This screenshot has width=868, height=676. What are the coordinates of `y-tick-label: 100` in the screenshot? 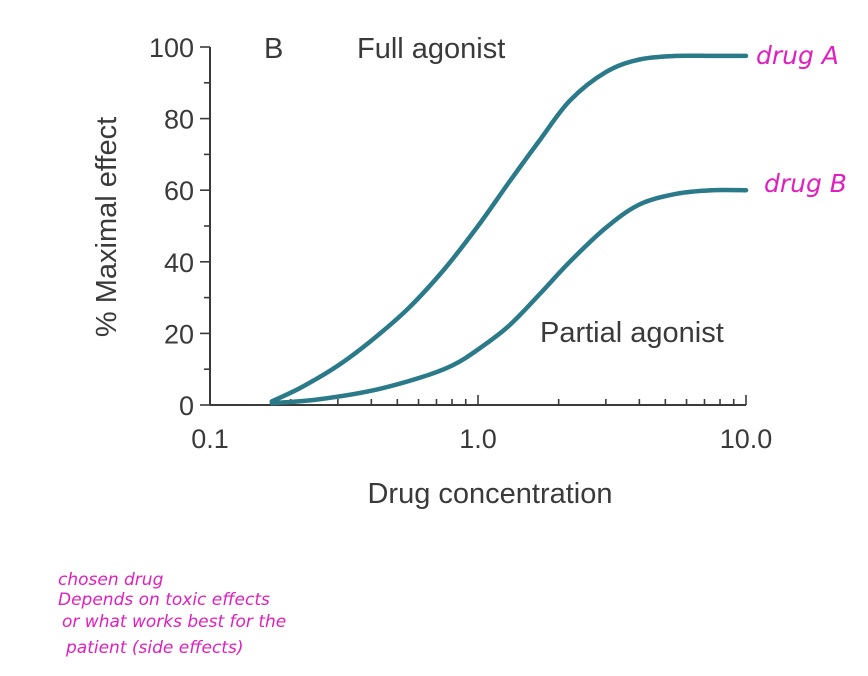 It's located at (171, 48).